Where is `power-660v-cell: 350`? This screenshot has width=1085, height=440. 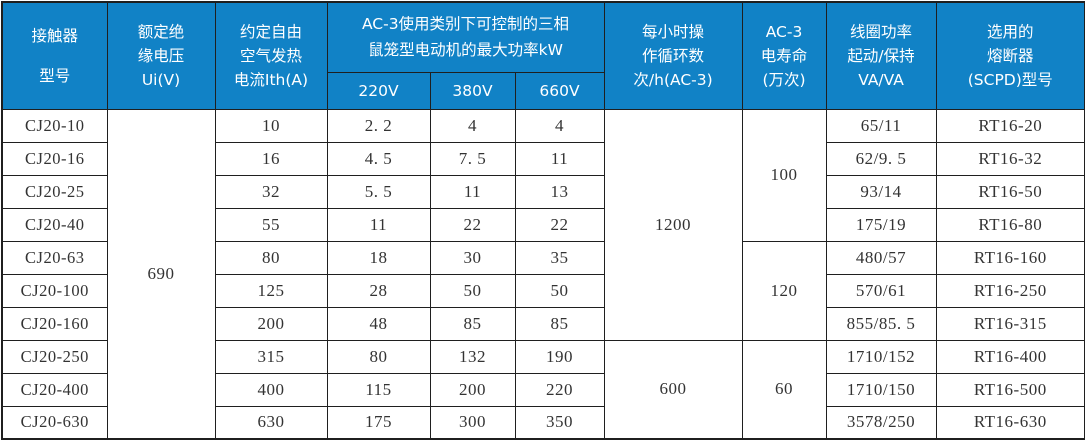
power-660v-cell: 350 is located at coordinates (559, 422).